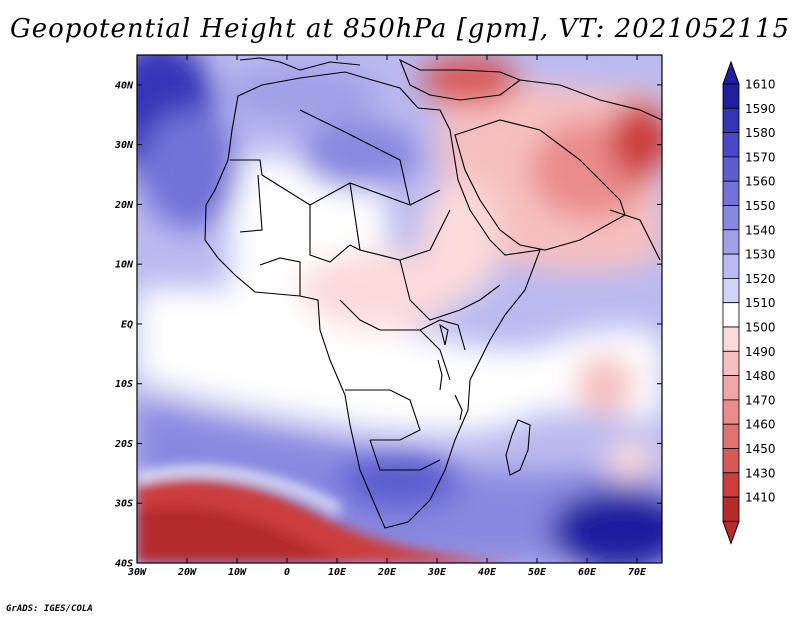  Describe the element at coordinates (760, 498) in the screenshot. I see `colorbar-label: 1410` at that location.